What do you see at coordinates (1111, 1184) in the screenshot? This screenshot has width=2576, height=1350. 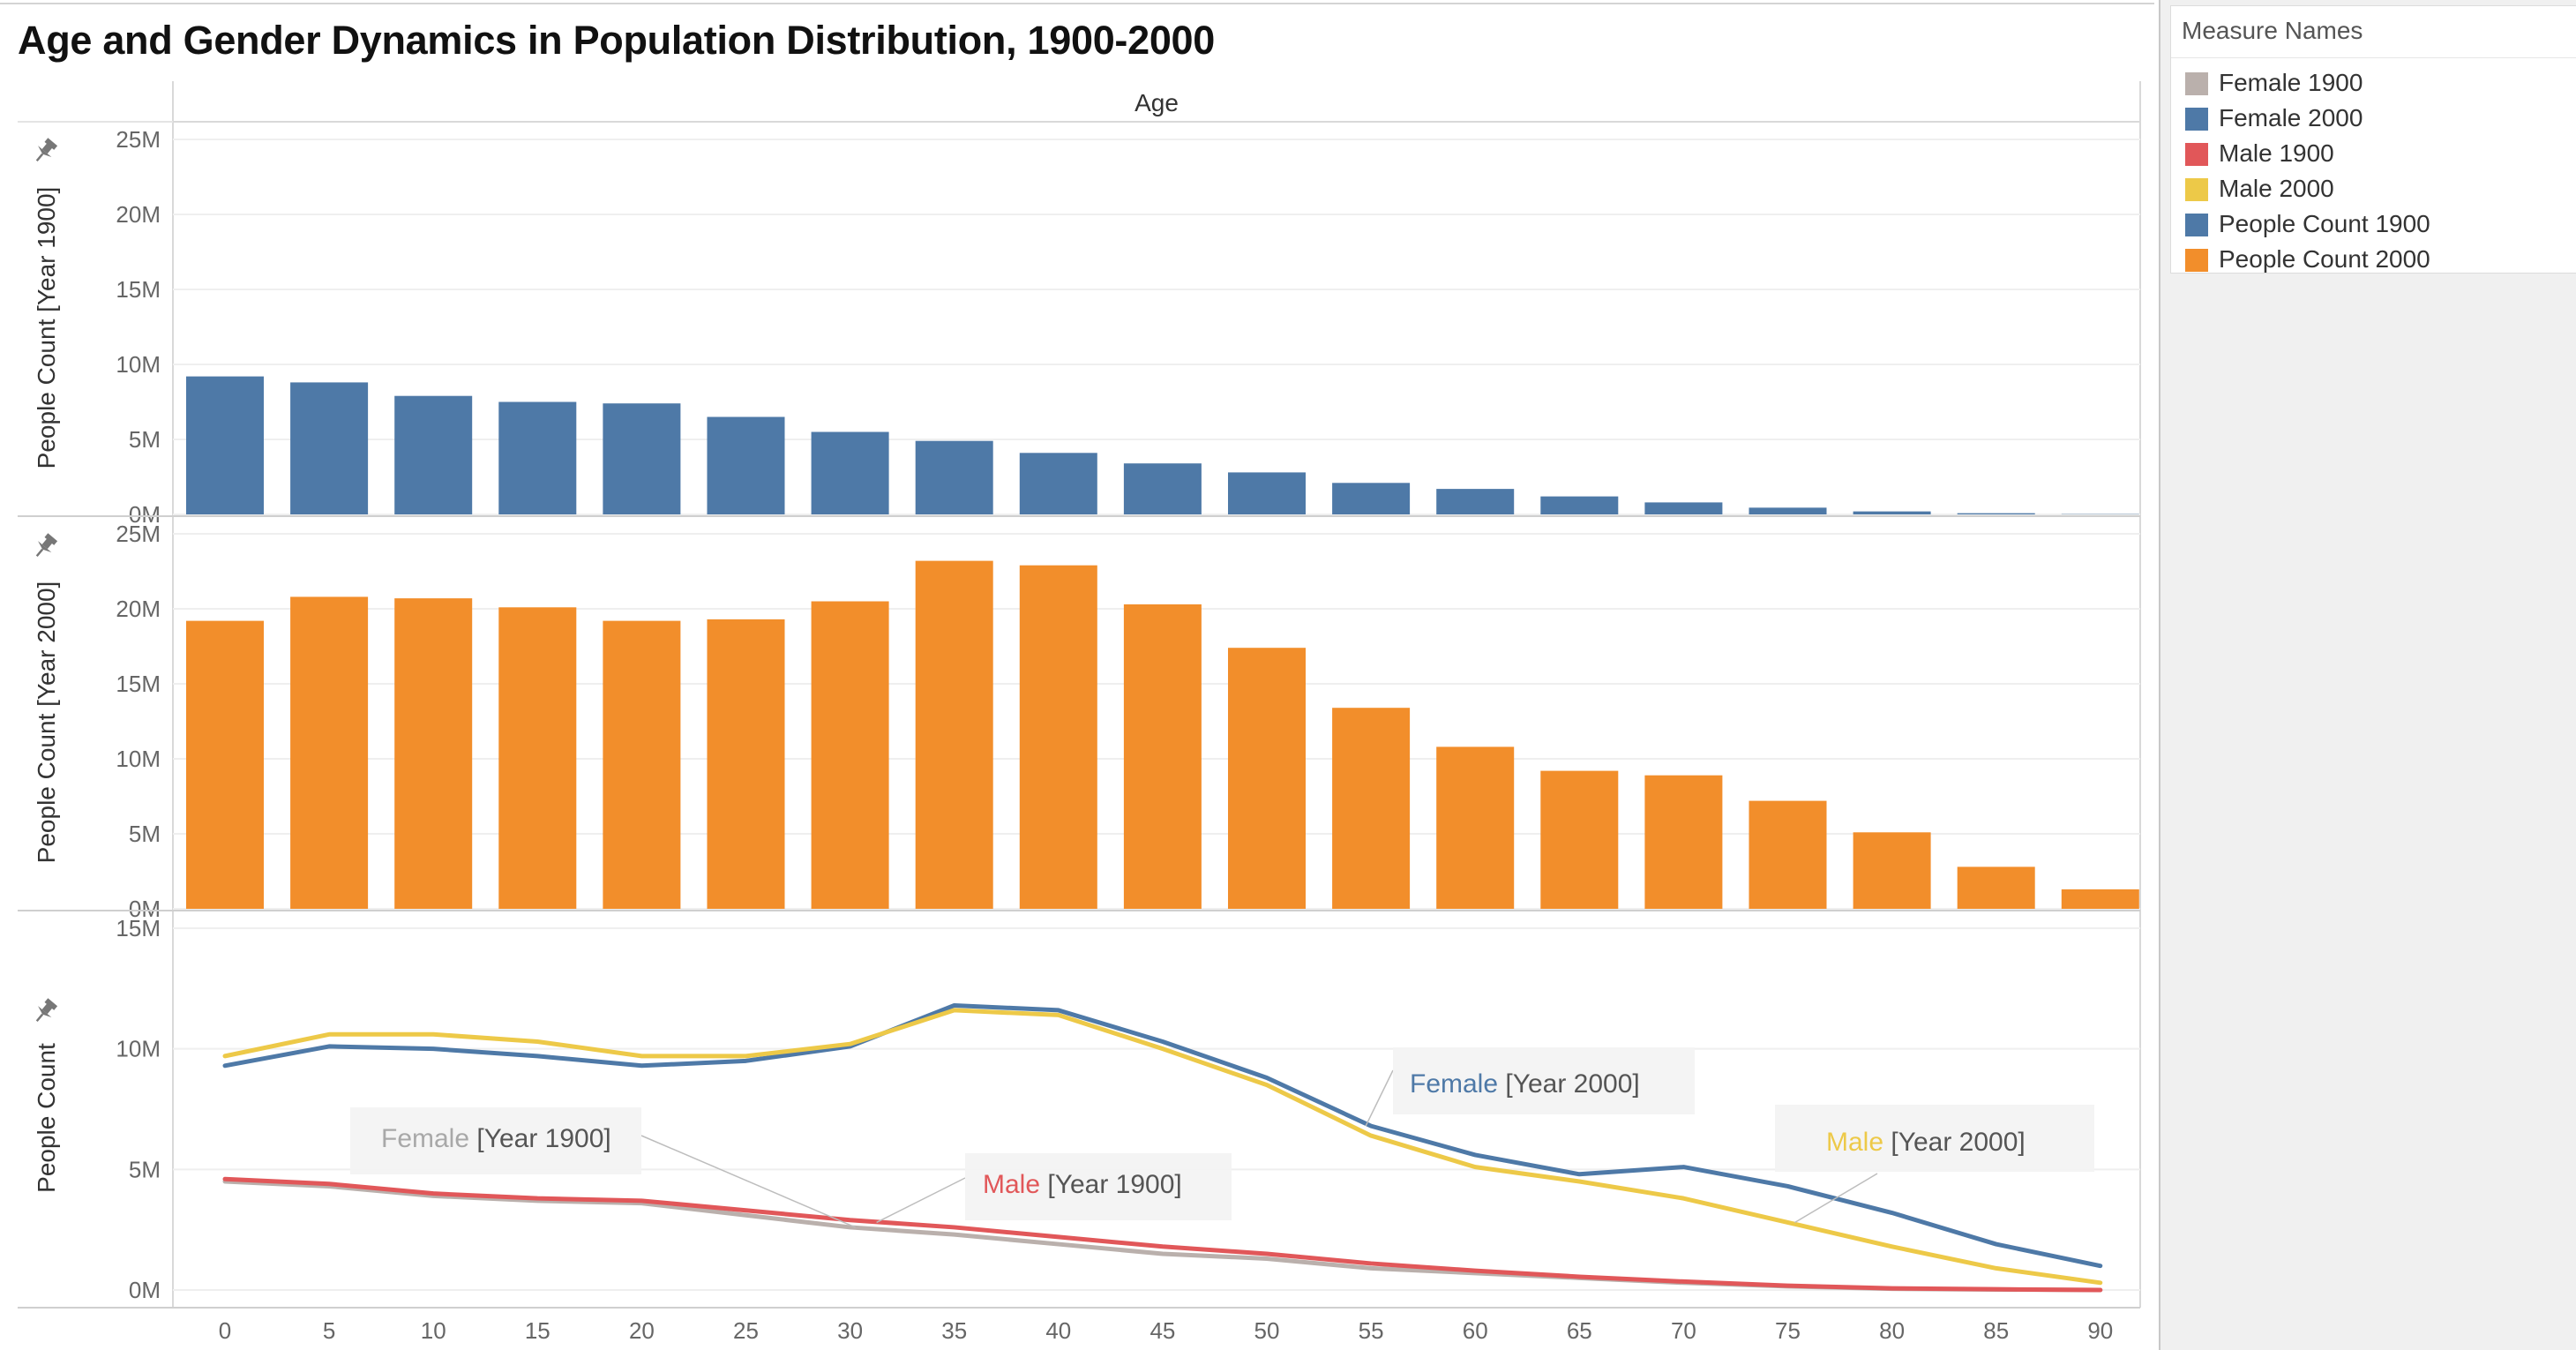 I see `annotation-year: [Year 1900]` at bounding box center [1111, 1184].